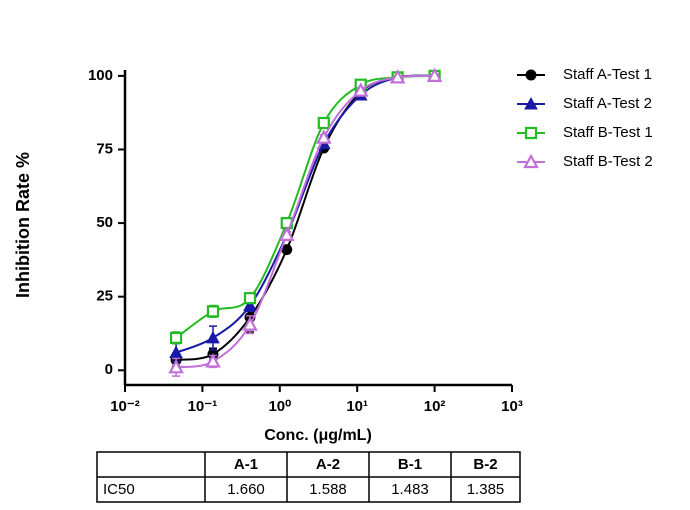 Image resolution: width=690 pixels, height=510 pixels. I want to click on table-header: A-1, so click(246, 464).